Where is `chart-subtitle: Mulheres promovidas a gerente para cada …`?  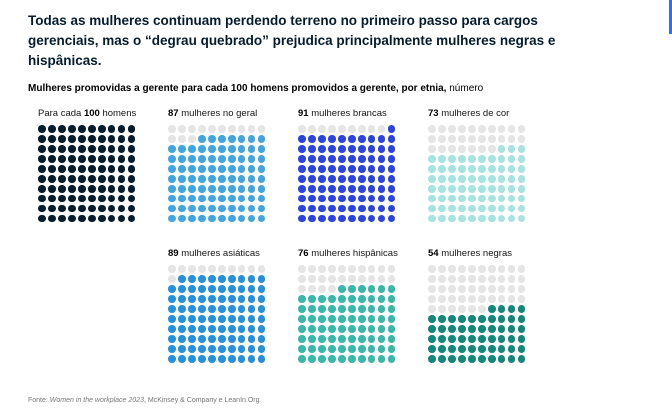
chart-subtitle: Mulheres promovidas a gerente para cada … is located at coordinates (255, 88).